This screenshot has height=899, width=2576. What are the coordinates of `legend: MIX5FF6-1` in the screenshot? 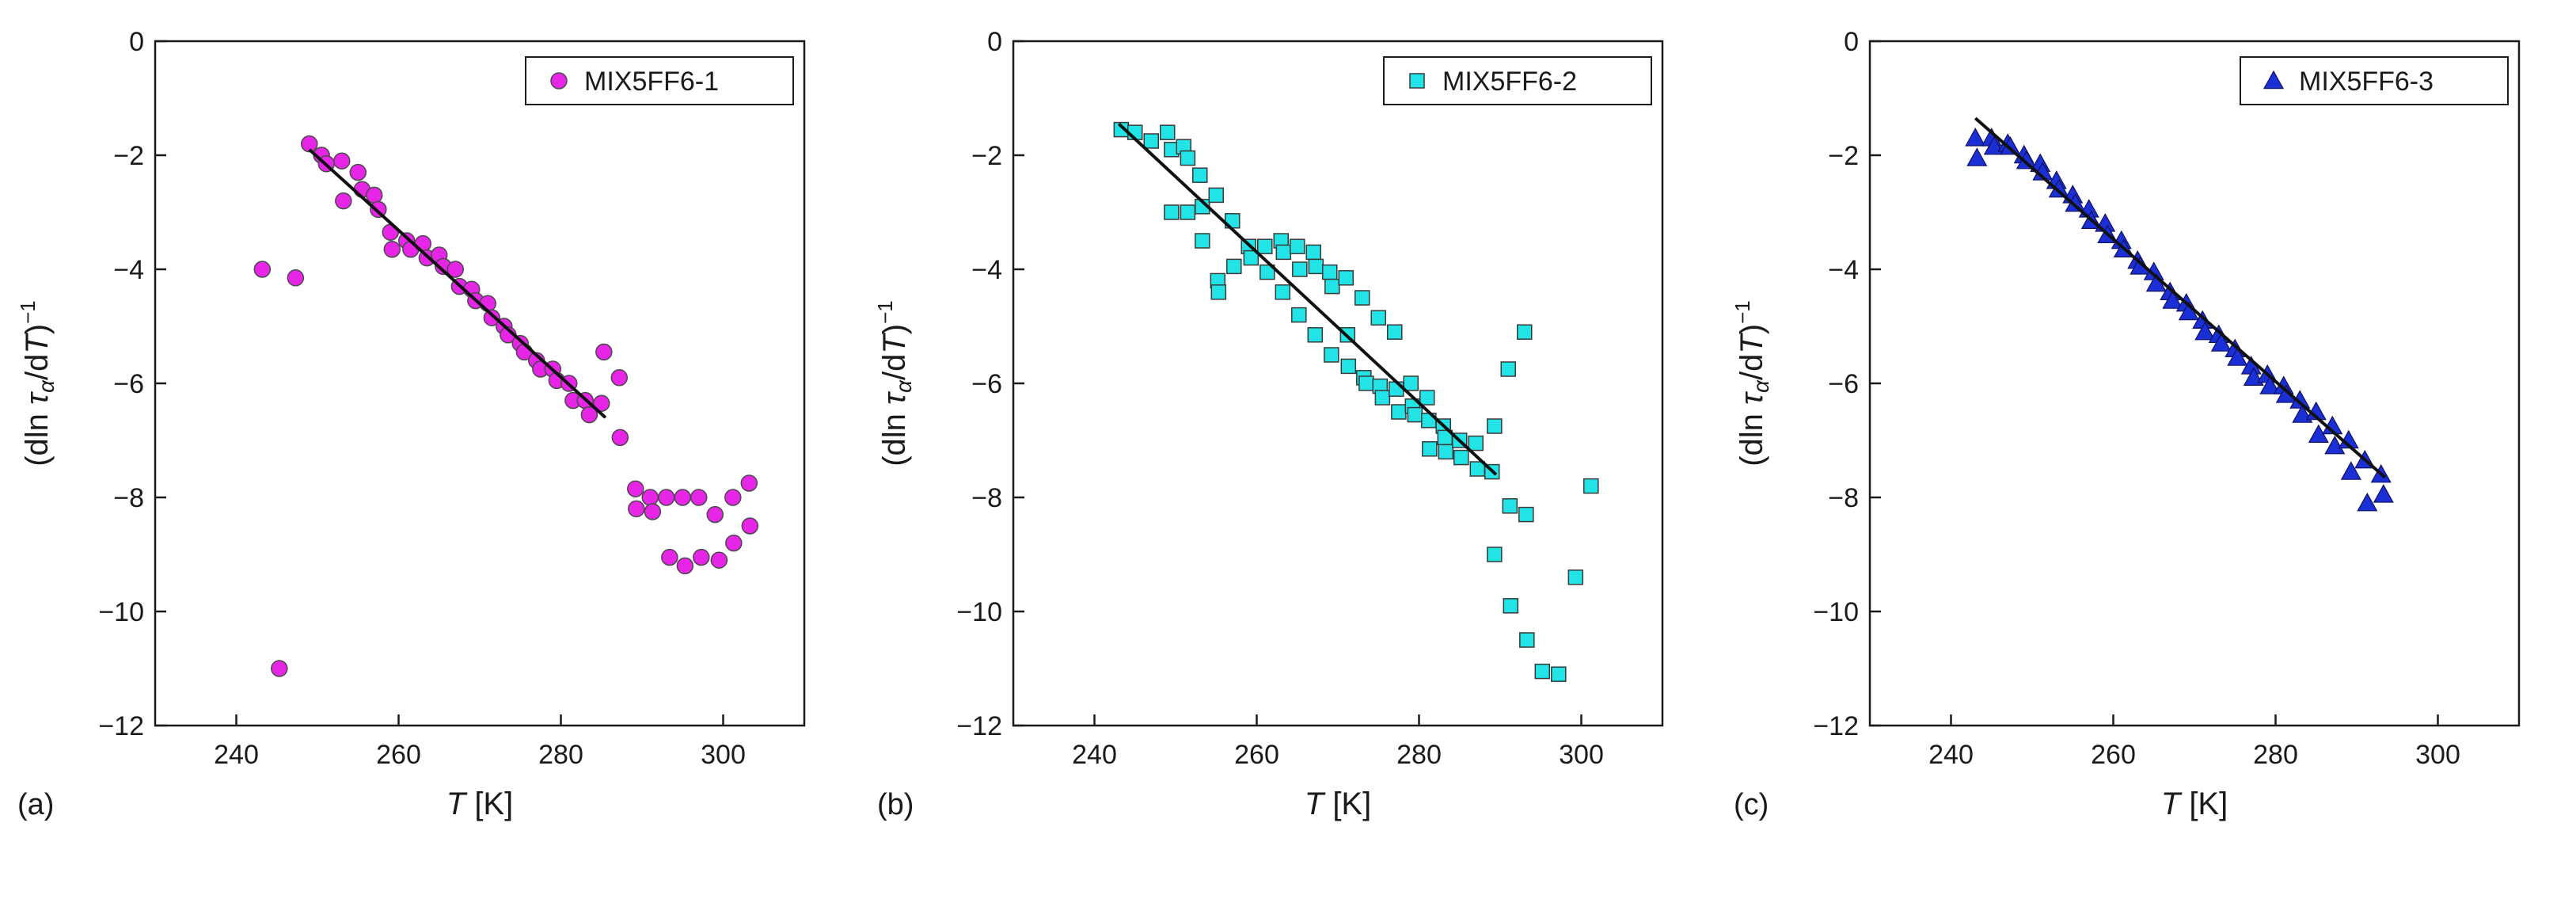 It's located at (660, 80).